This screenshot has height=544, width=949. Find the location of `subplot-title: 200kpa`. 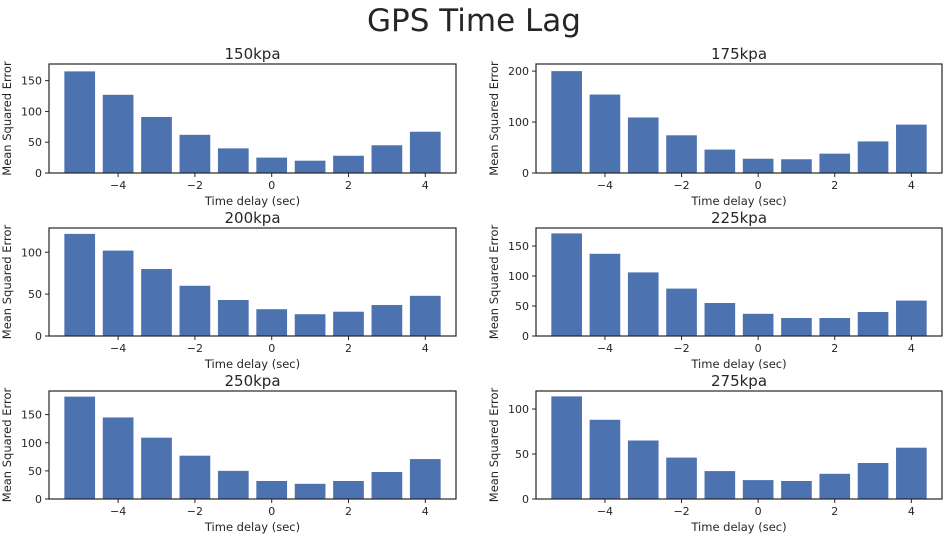

subplot-title: 200kpa is located at coordinates (252, 218).